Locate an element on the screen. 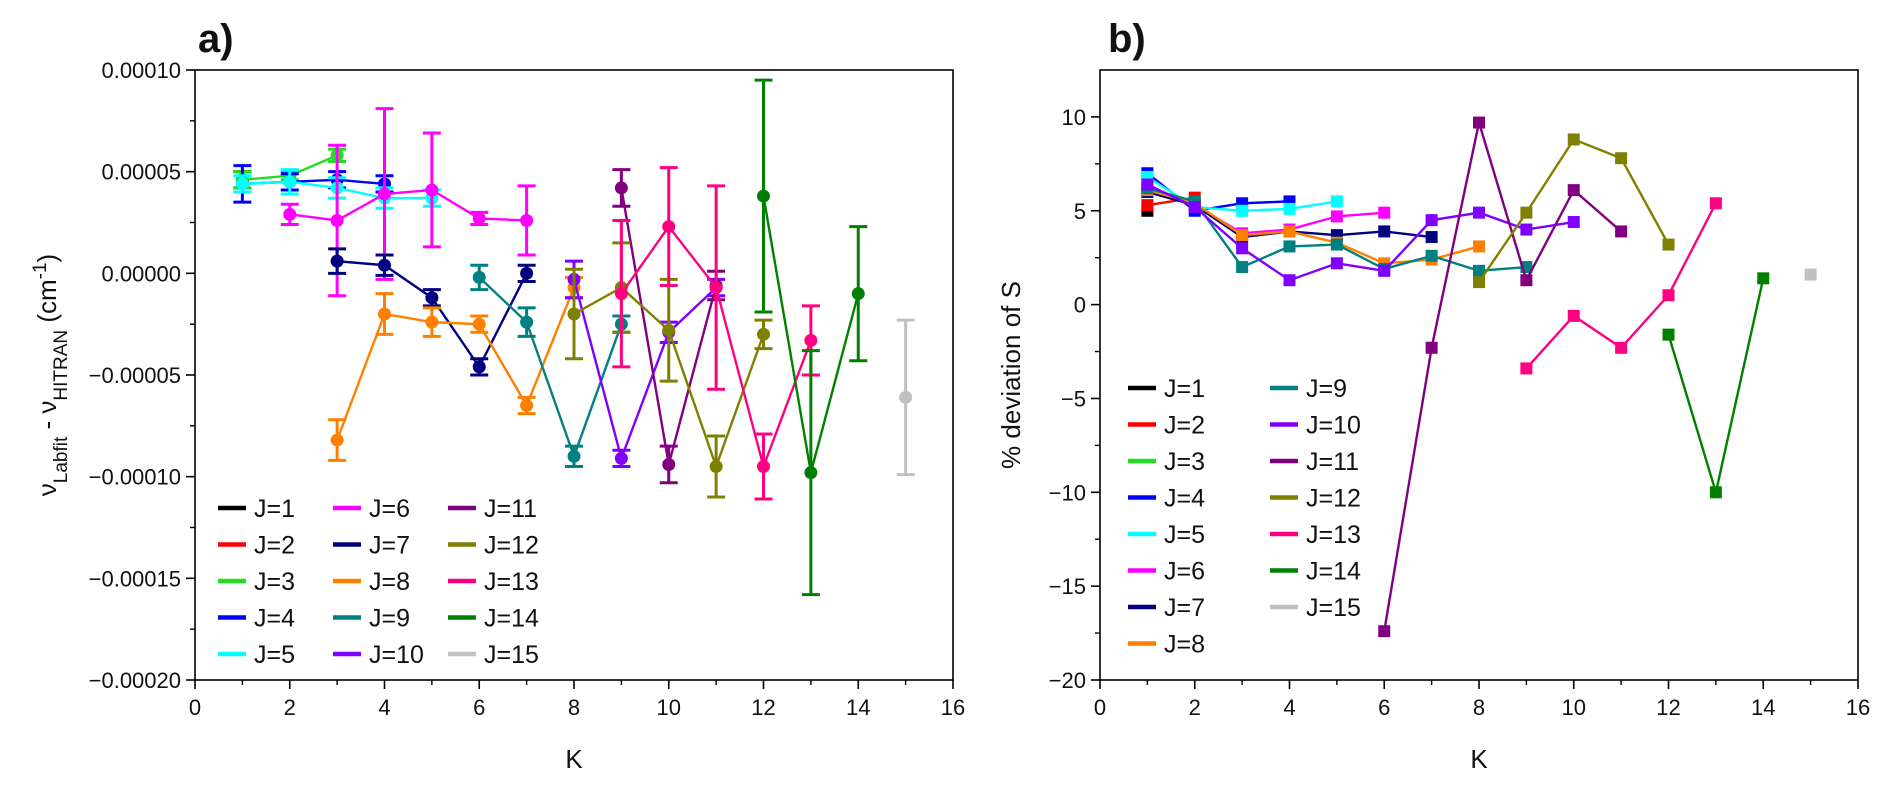 This screenshot has width=1892, height=790. data-point-J=6-K4 is located at coordinates (384, 194).